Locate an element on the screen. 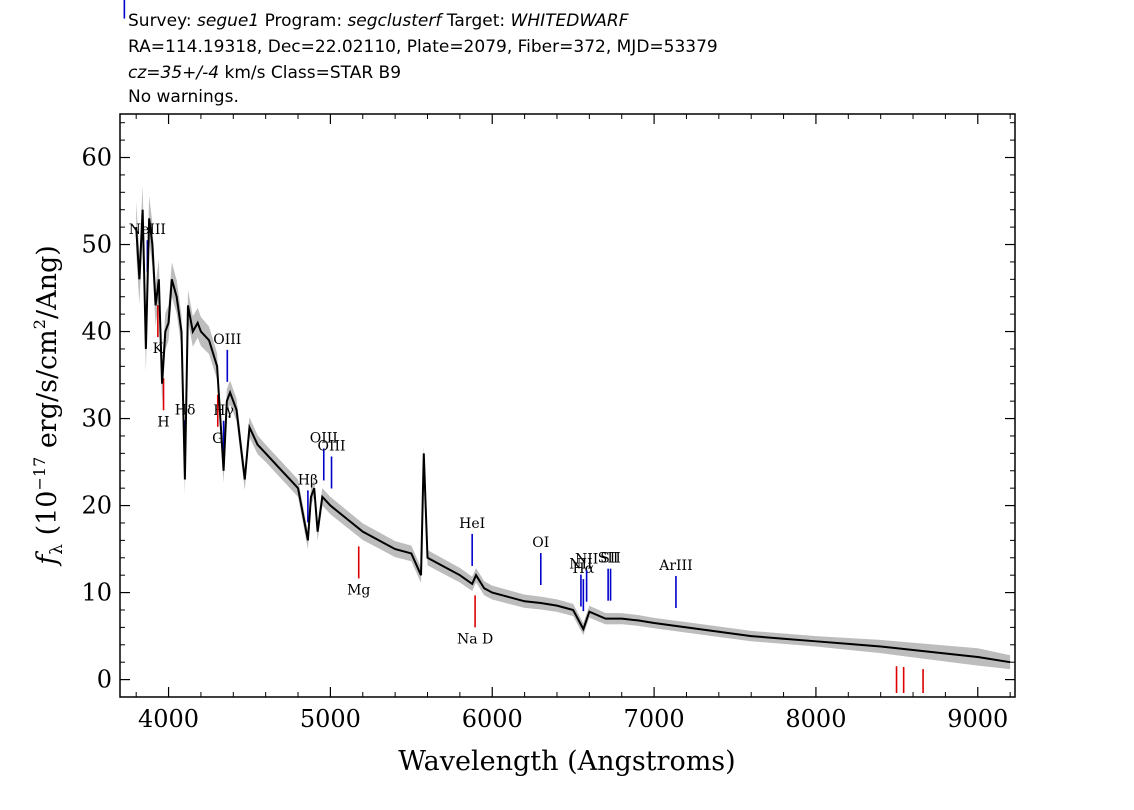  x-tick-label: 9000 is located at coordinates (977, 719).